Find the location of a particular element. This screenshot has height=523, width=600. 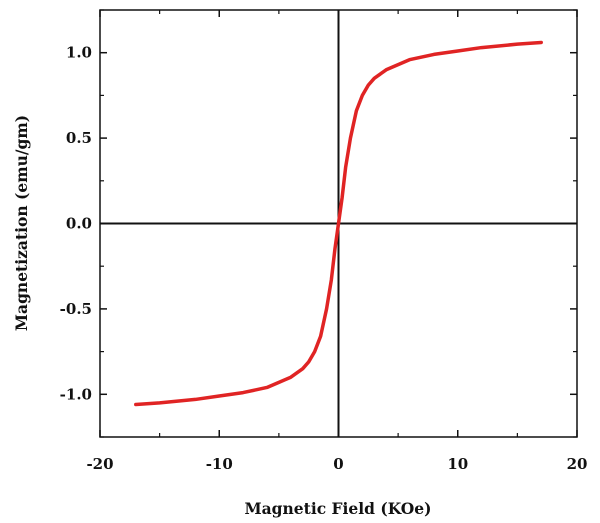

y-tick-label: 0.5 is located at coordinates (79, 138).